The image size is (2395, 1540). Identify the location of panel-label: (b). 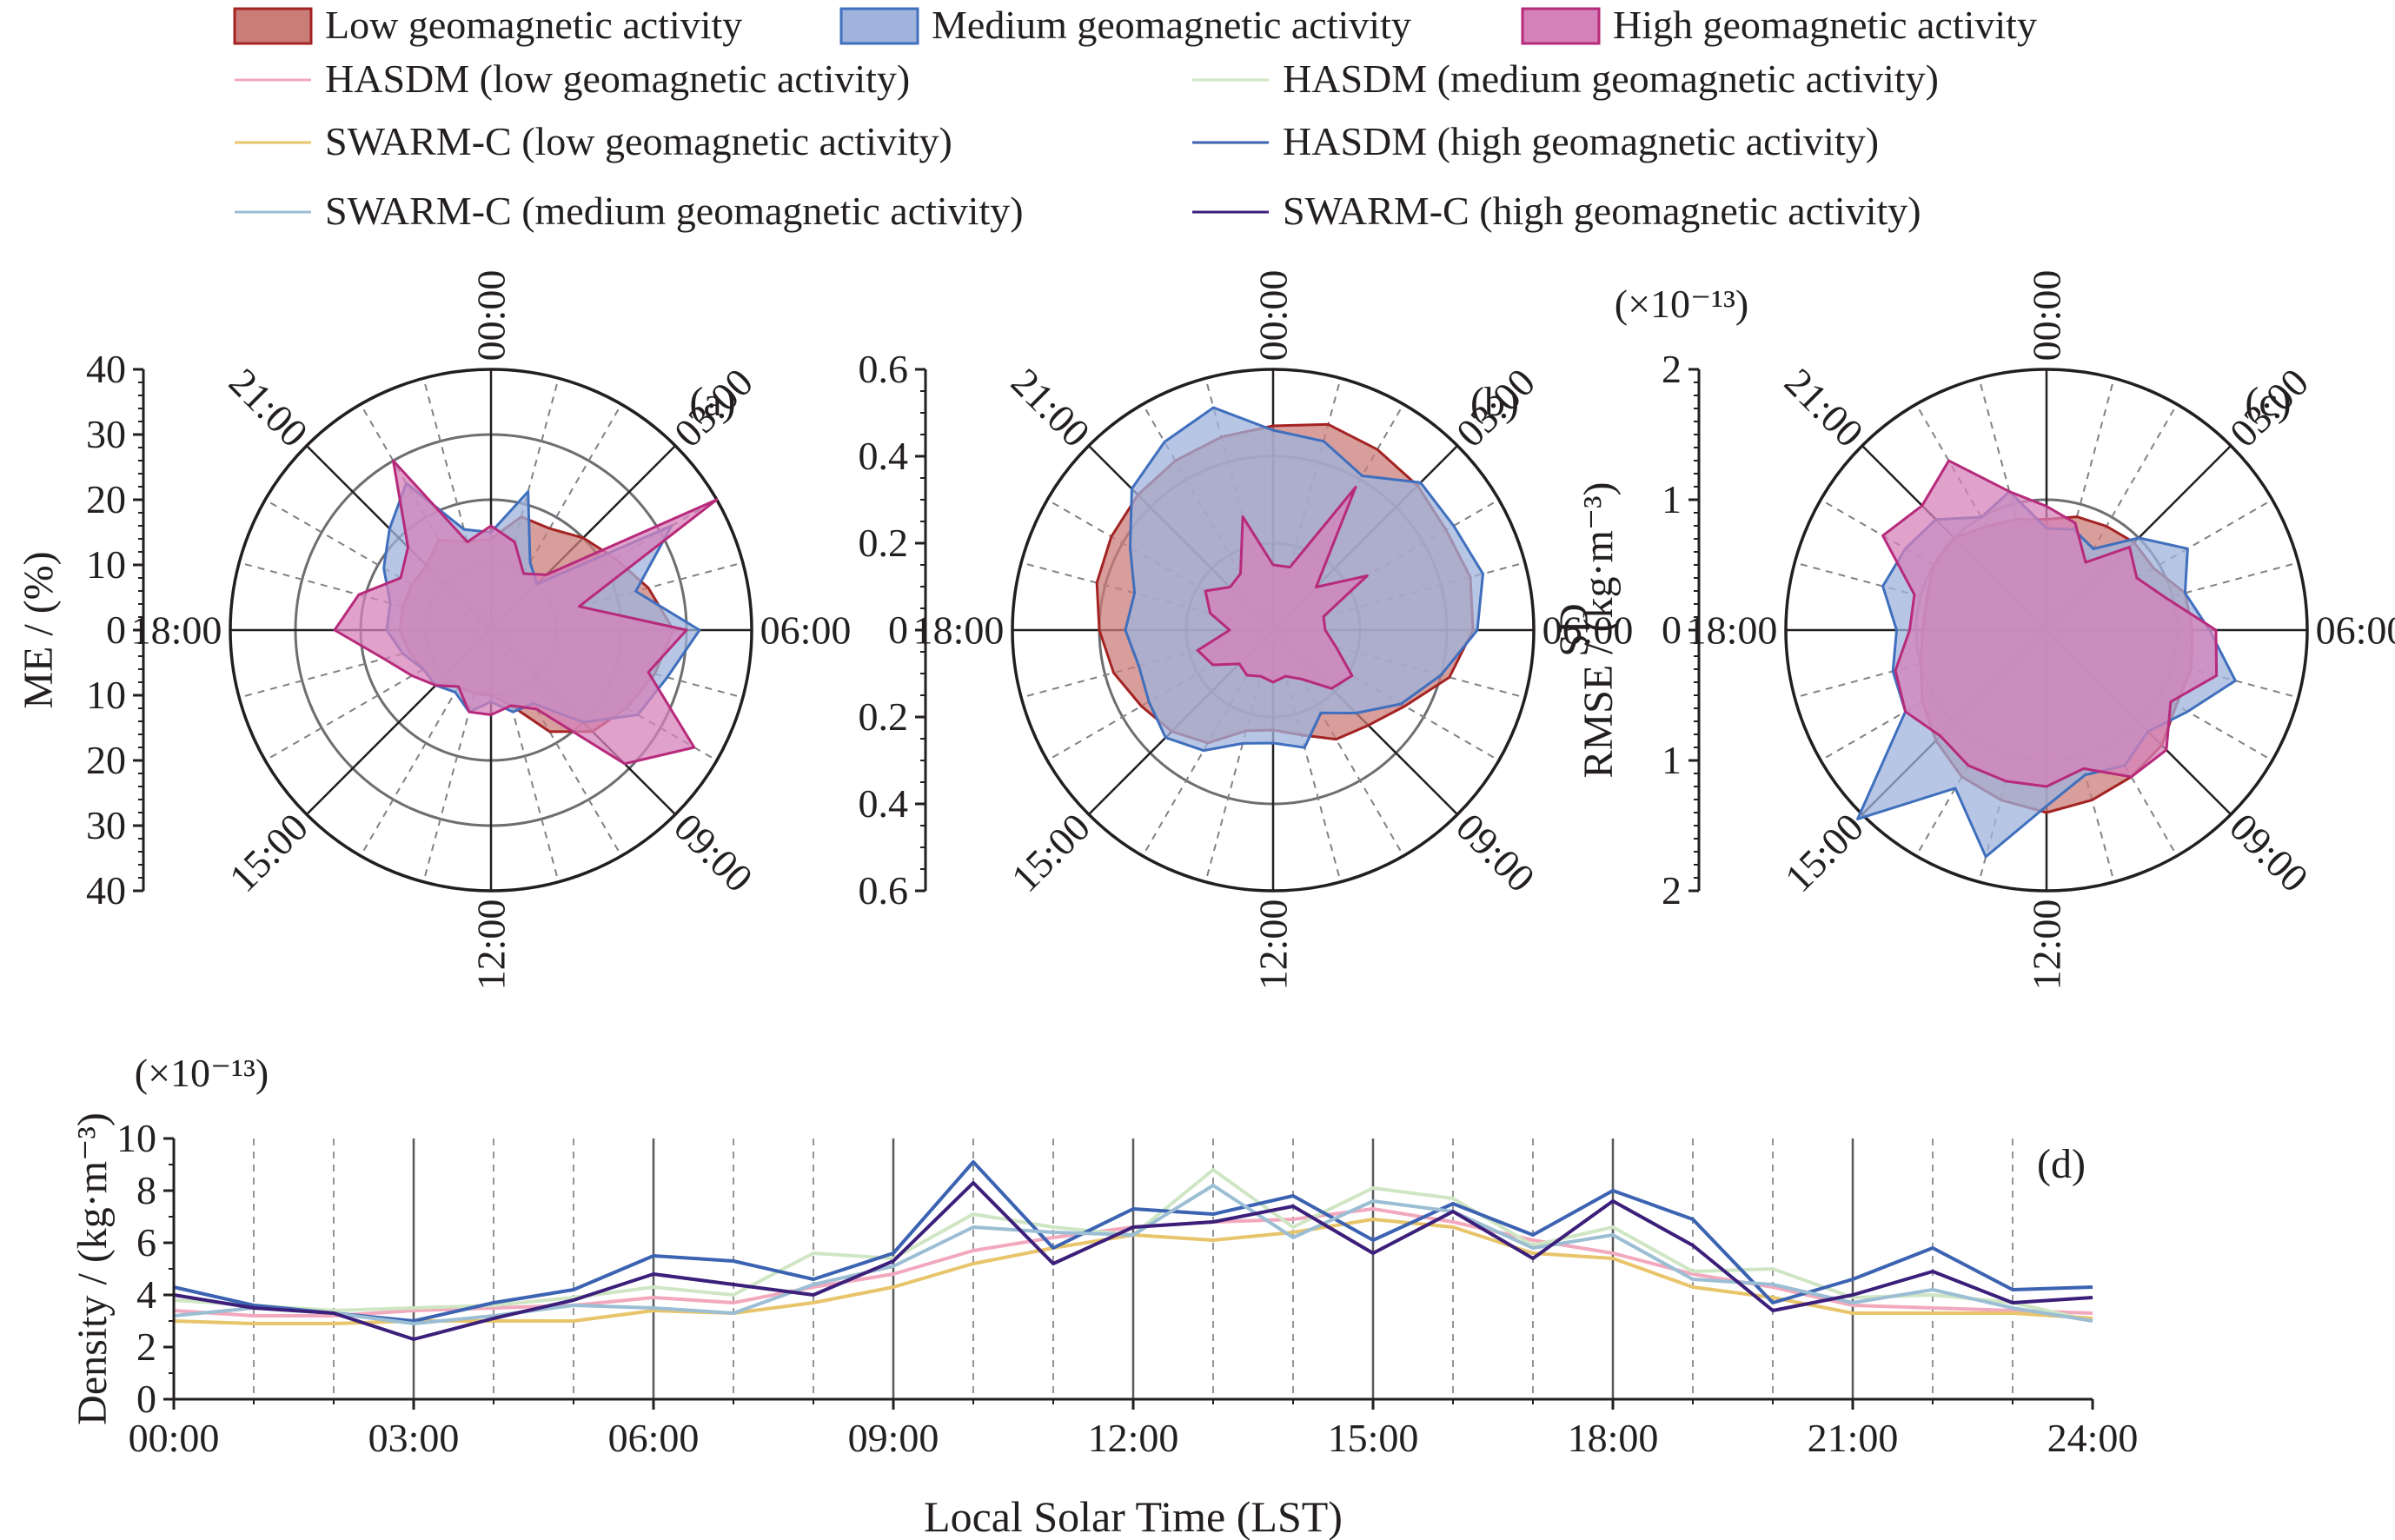
(1494, 402).